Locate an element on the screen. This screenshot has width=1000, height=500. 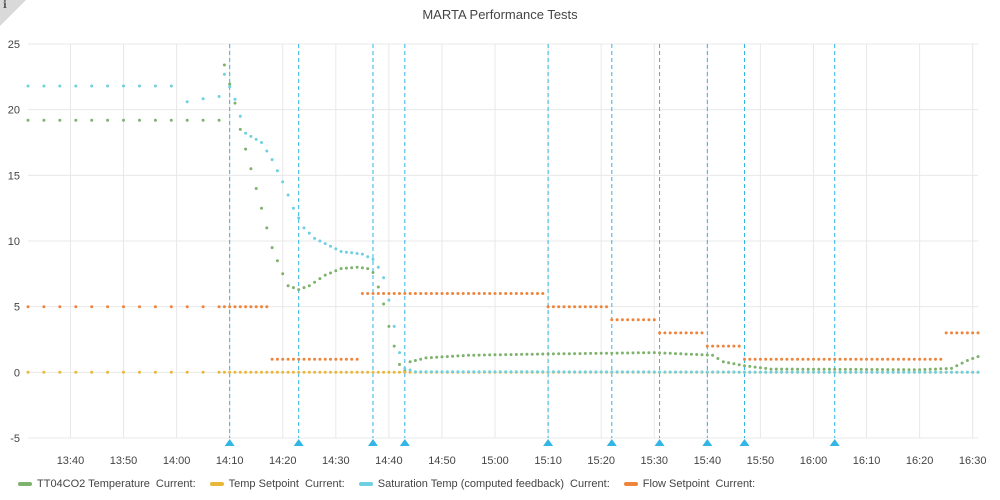
x-tick-label: 15:40 is located at coordinates (708, 461).